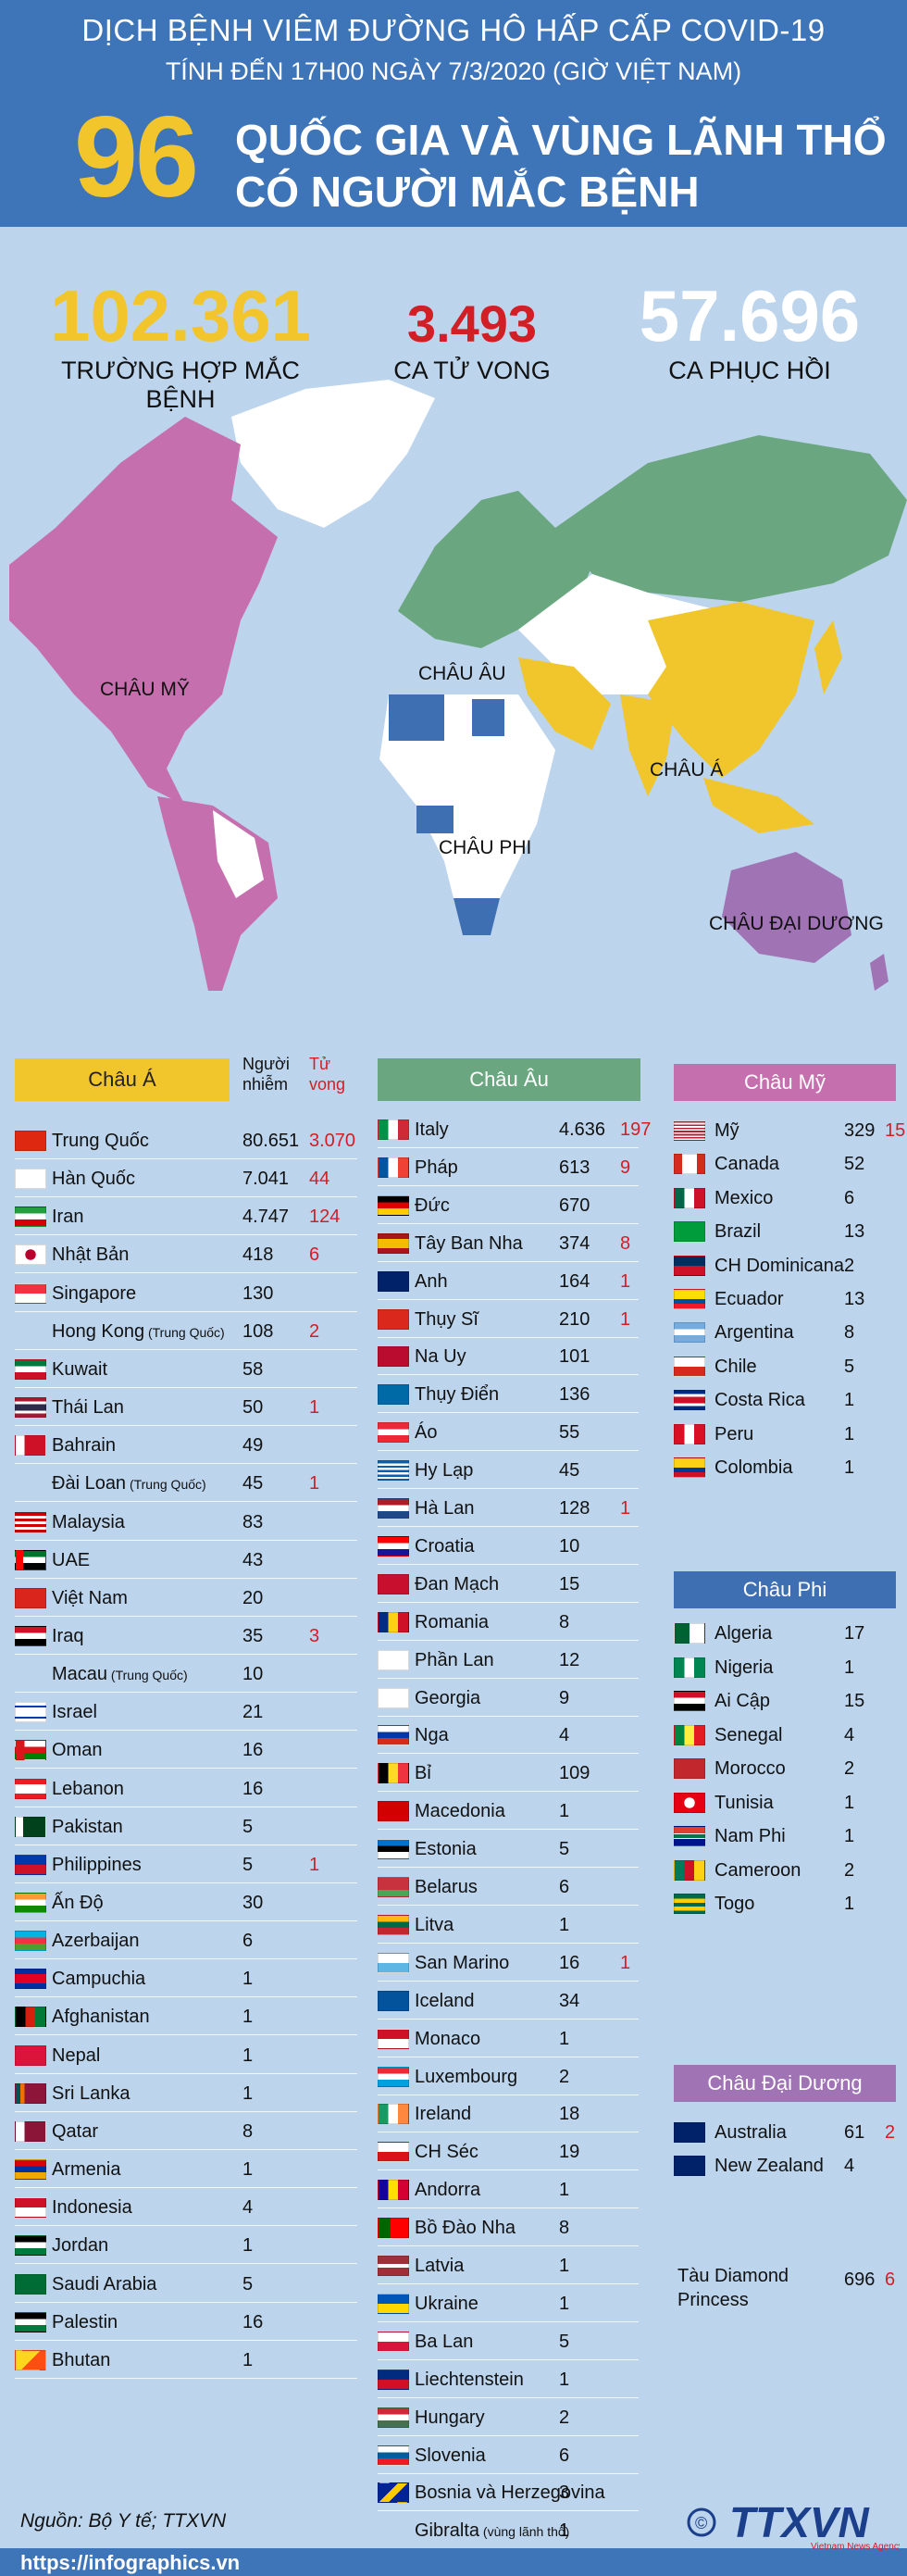 The height and width of the screenshot is (2576, 907). Describe the element at coordinates (458, 1395) in the screenshot. I see `country-name: Thụy Điển` at that location.